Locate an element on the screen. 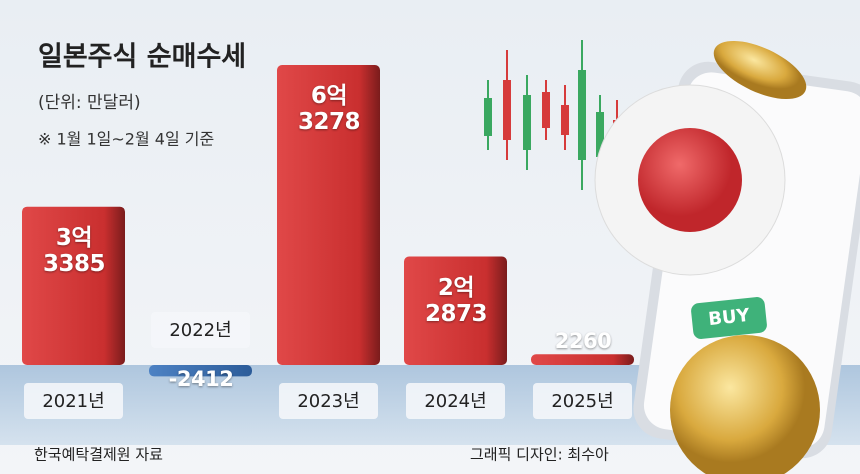 This screenshot has width=860, height=474. x-tick-label: 2021년 is located at coordinates (73, 401).